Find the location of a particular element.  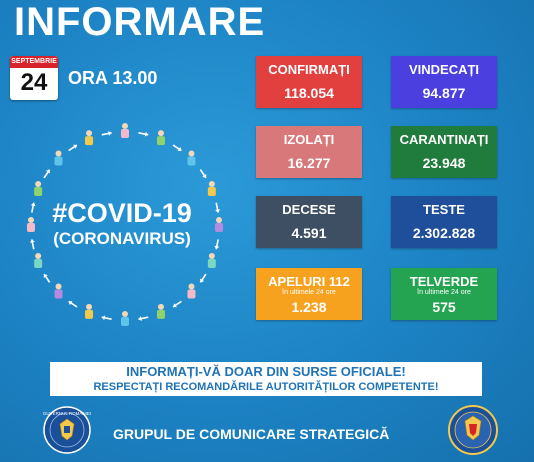

ministry-seal-icon is located at coordinates (473, 430).